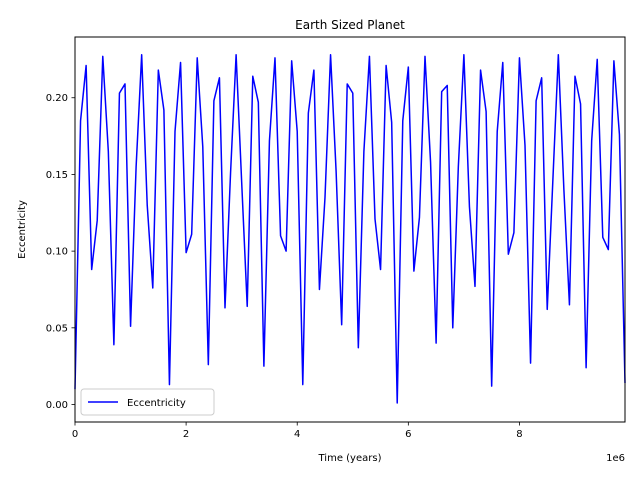 The width and height of the screenshot is (640, 480). Describe the element at coordinates (57, 252) in the screenshot. I see `y-tick-label: 0.10` at that location.